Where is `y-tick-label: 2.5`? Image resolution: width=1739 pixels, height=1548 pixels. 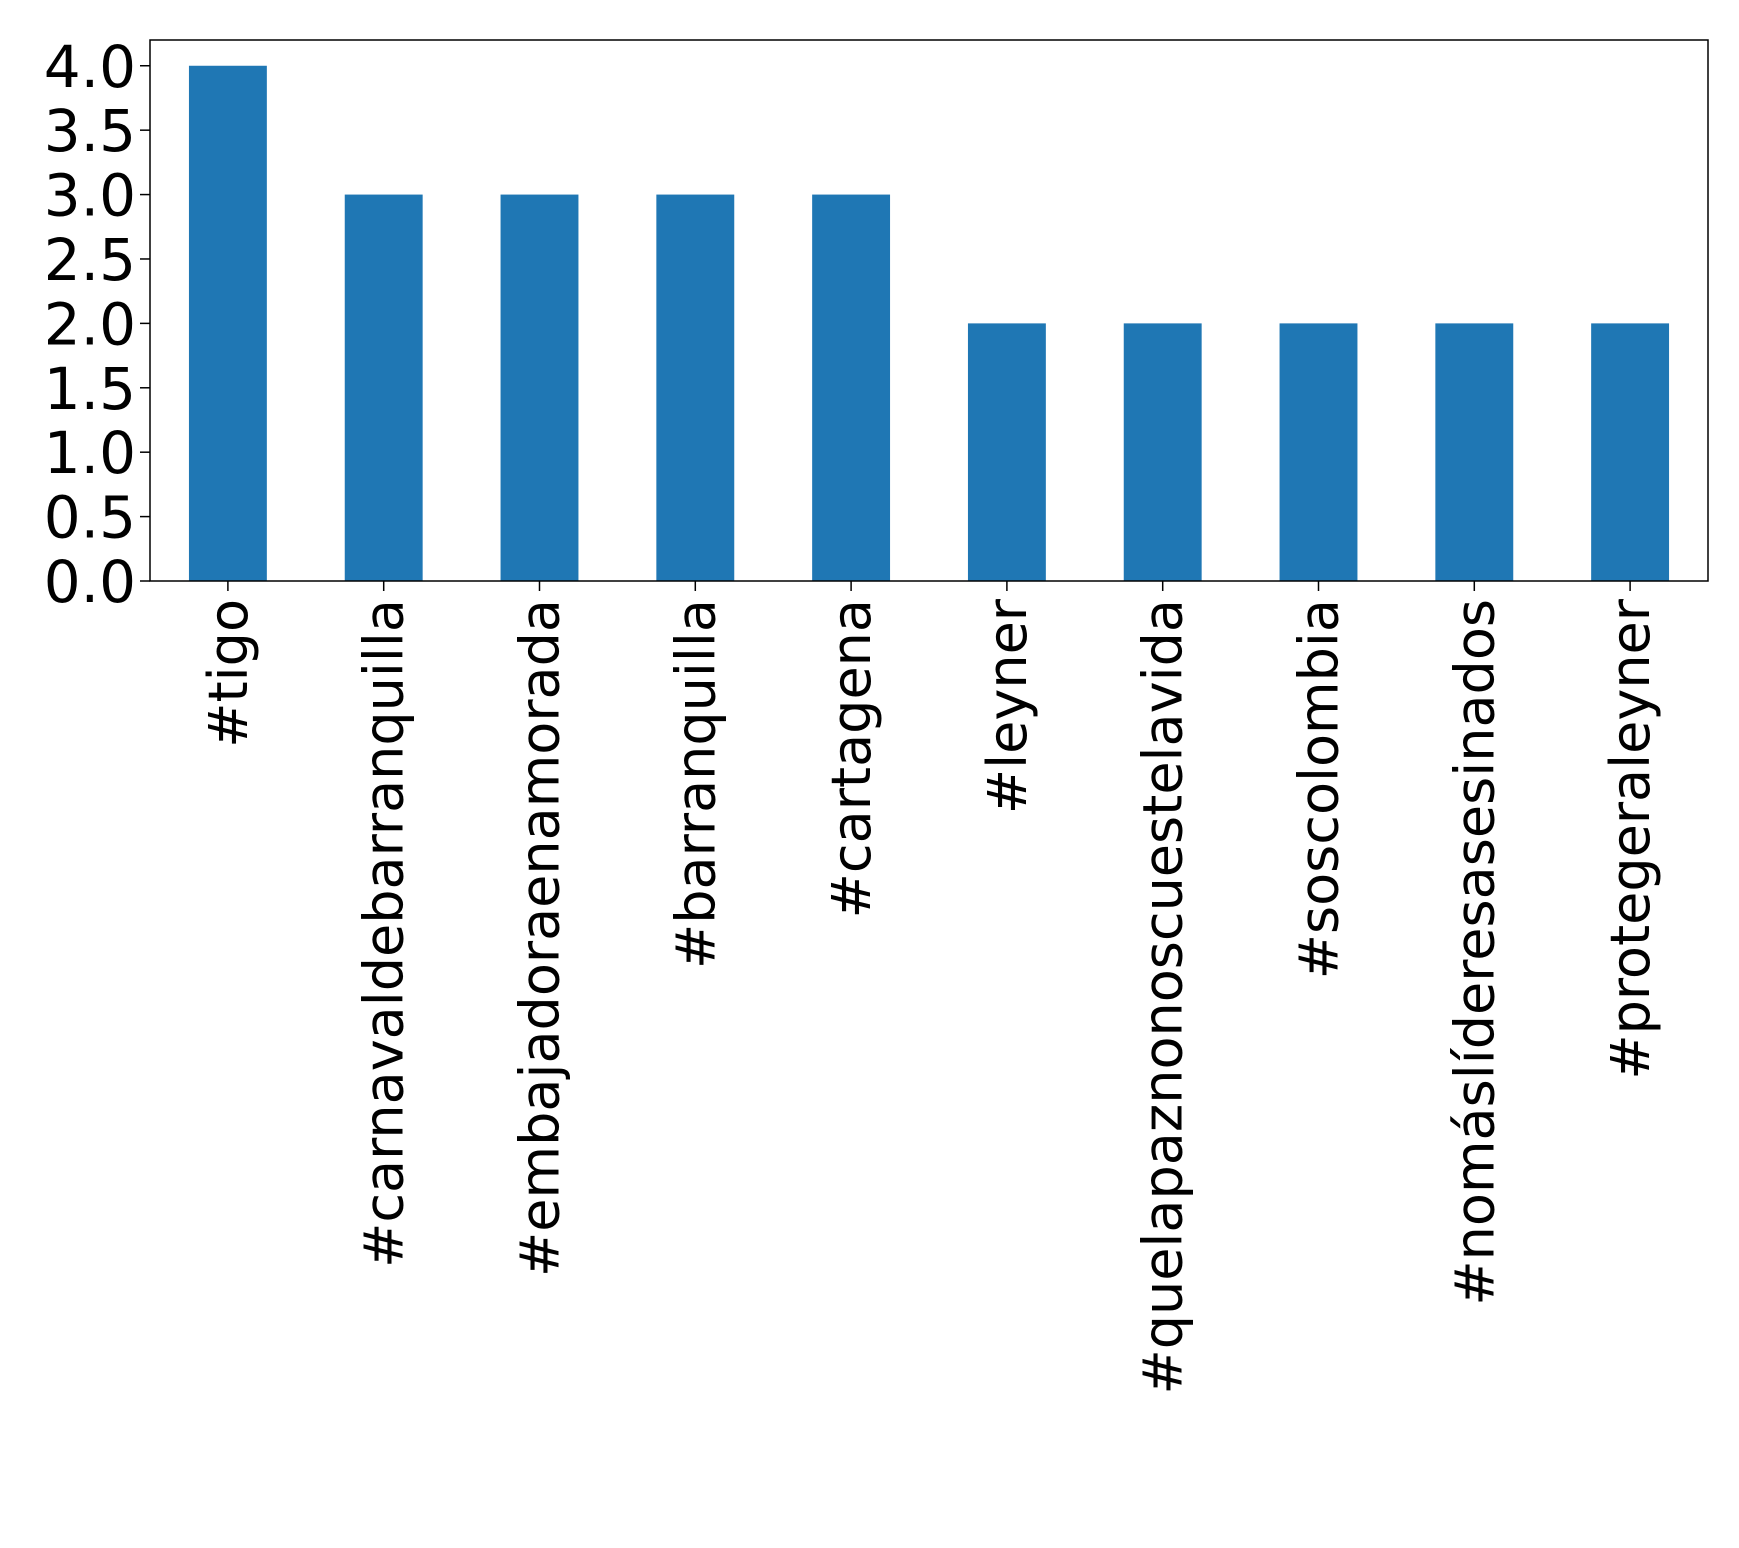
y-tick-label: 2.5 is located at coordinates (90, 260).